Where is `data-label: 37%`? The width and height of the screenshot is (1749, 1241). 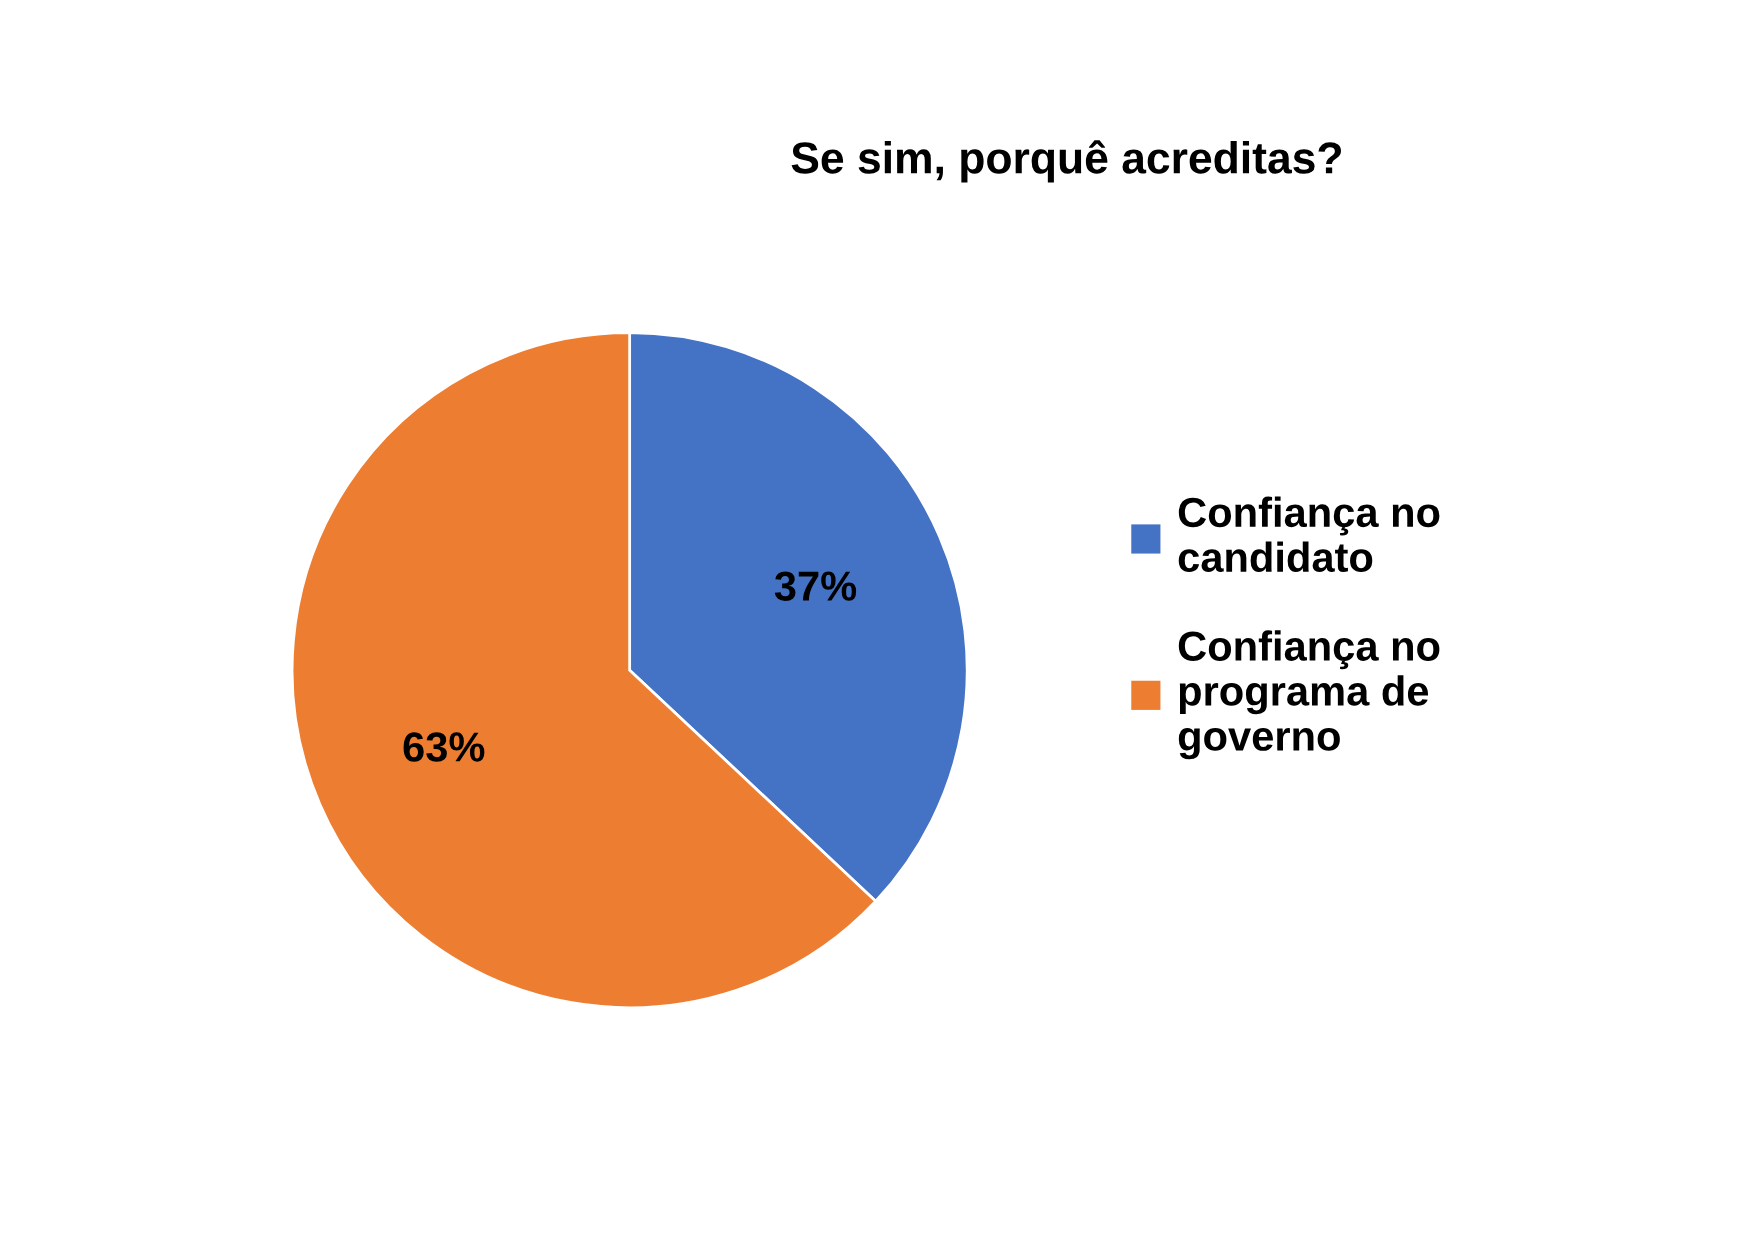 data-label: 37% is located at coordinates (815, 586).